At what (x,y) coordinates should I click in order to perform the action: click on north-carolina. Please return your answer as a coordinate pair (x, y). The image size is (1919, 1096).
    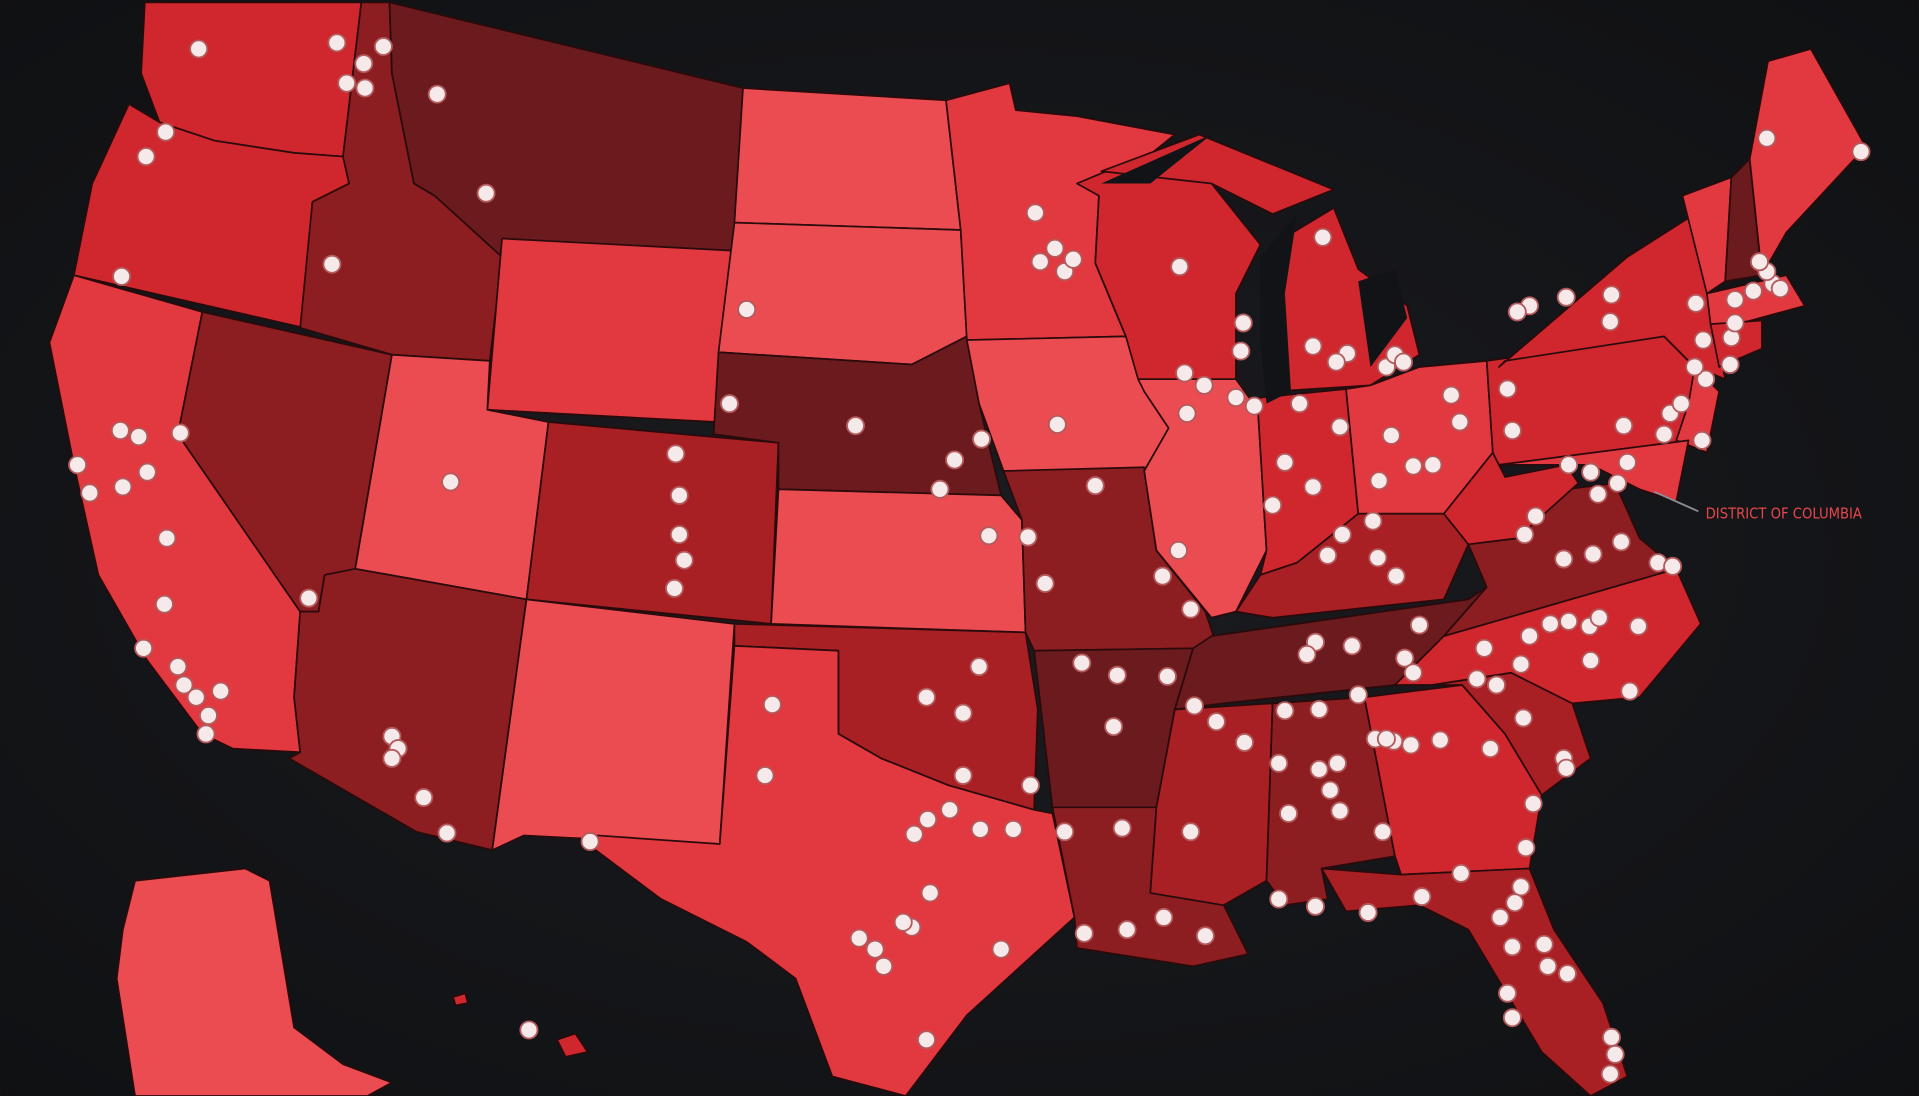
    Looking at the image, I should click on (1548, 636).